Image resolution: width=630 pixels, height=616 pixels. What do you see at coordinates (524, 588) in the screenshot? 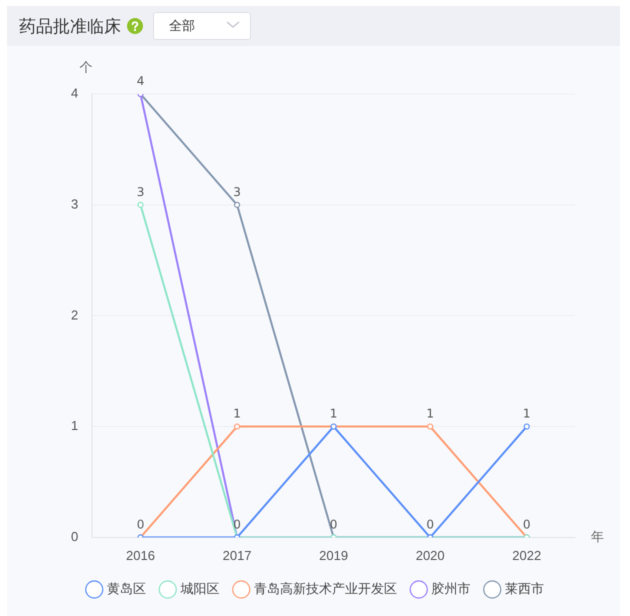
I see `legend-label: 莱西市` at bounding box center [524, 588].